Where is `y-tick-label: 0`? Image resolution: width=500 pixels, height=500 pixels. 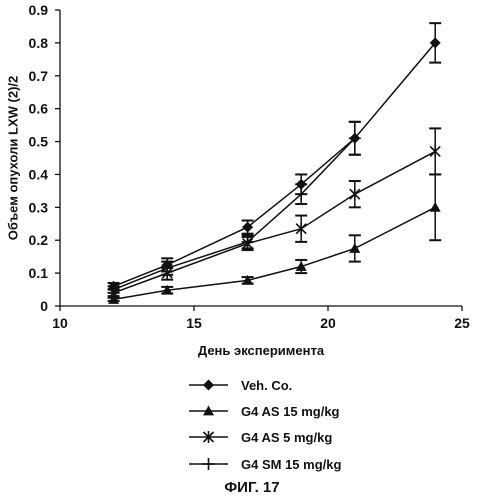 y-tick-label: 0 is located at coordinates (44, 306).